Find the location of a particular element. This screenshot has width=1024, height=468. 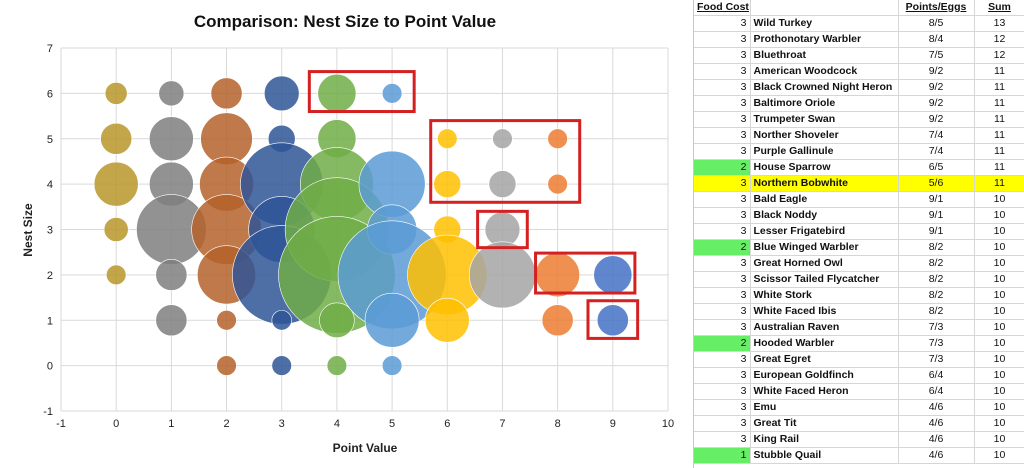

bird-name-cell: Lesser Frigatebird is located at coordinates (824, 231).